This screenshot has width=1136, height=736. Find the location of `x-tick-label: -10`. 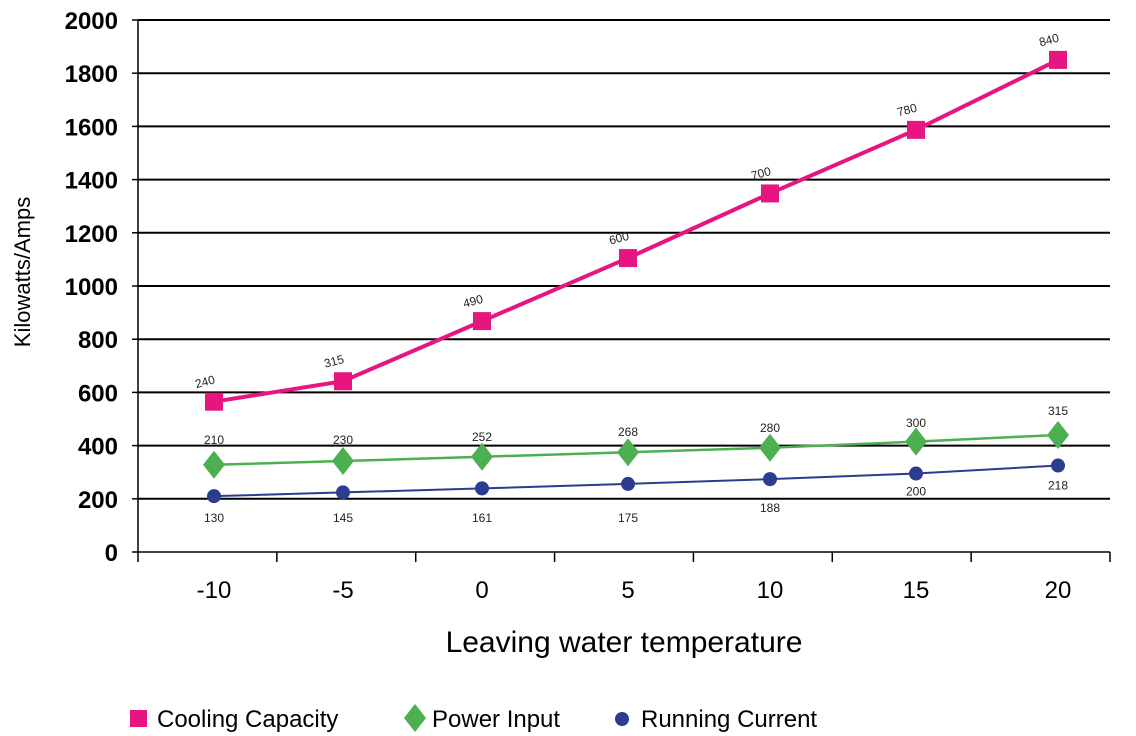

x-tick-label: -10 is located at coordinates (214, 590).